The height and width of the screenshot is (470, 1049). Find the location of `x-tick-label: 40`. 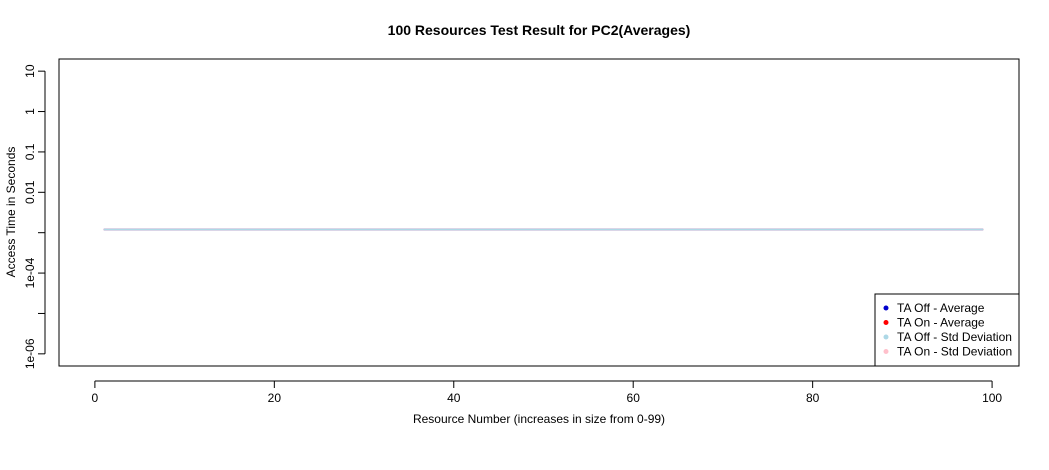

x-tick-label: 40 is located at coordinates (454, 398).